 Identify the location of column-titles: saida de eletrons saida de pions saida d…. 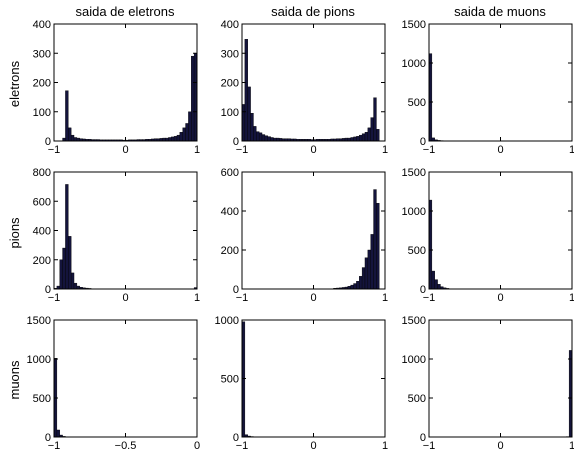
(310, 11).